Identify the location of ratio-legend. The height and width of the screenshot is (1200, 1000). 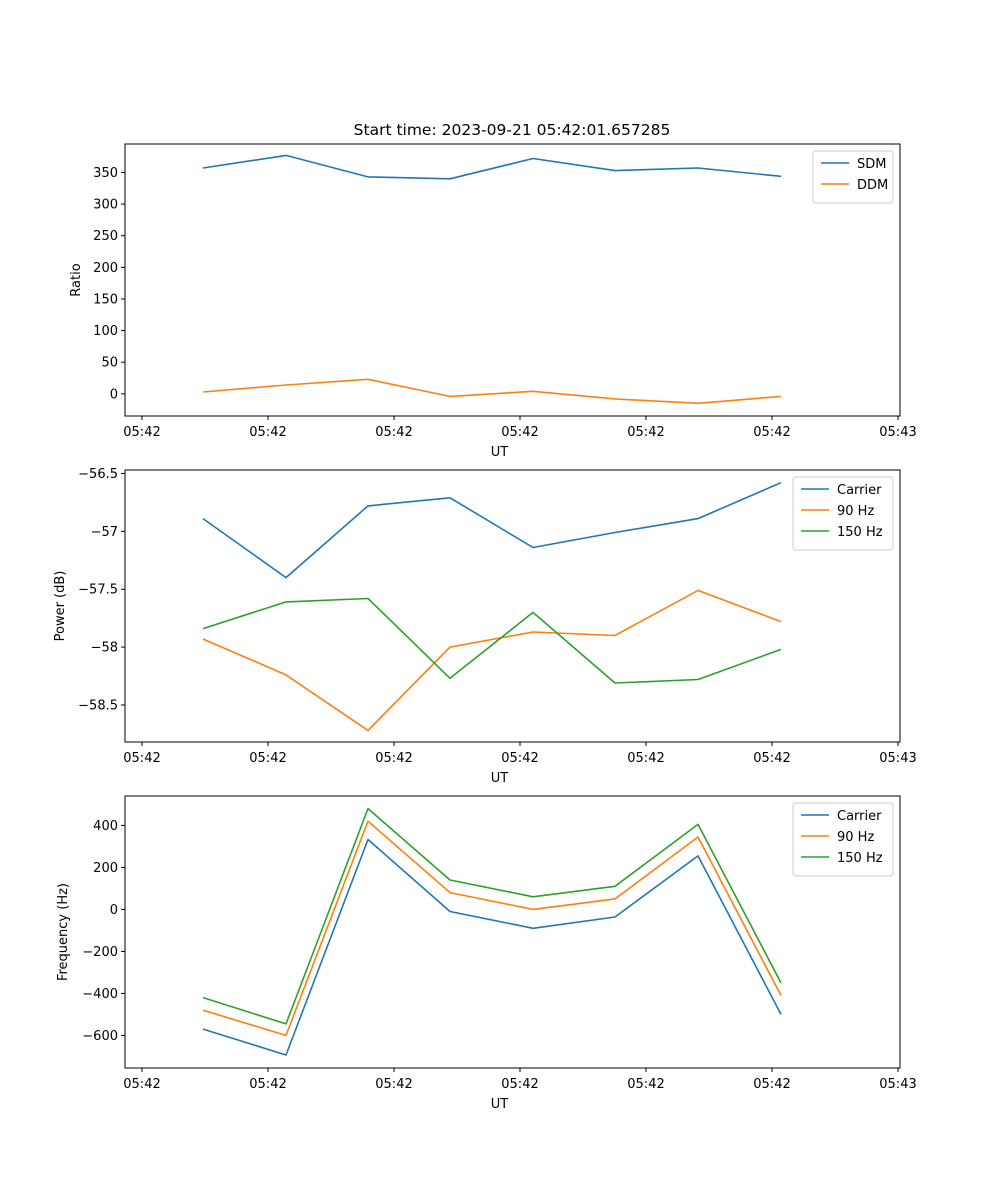
(853, 177).